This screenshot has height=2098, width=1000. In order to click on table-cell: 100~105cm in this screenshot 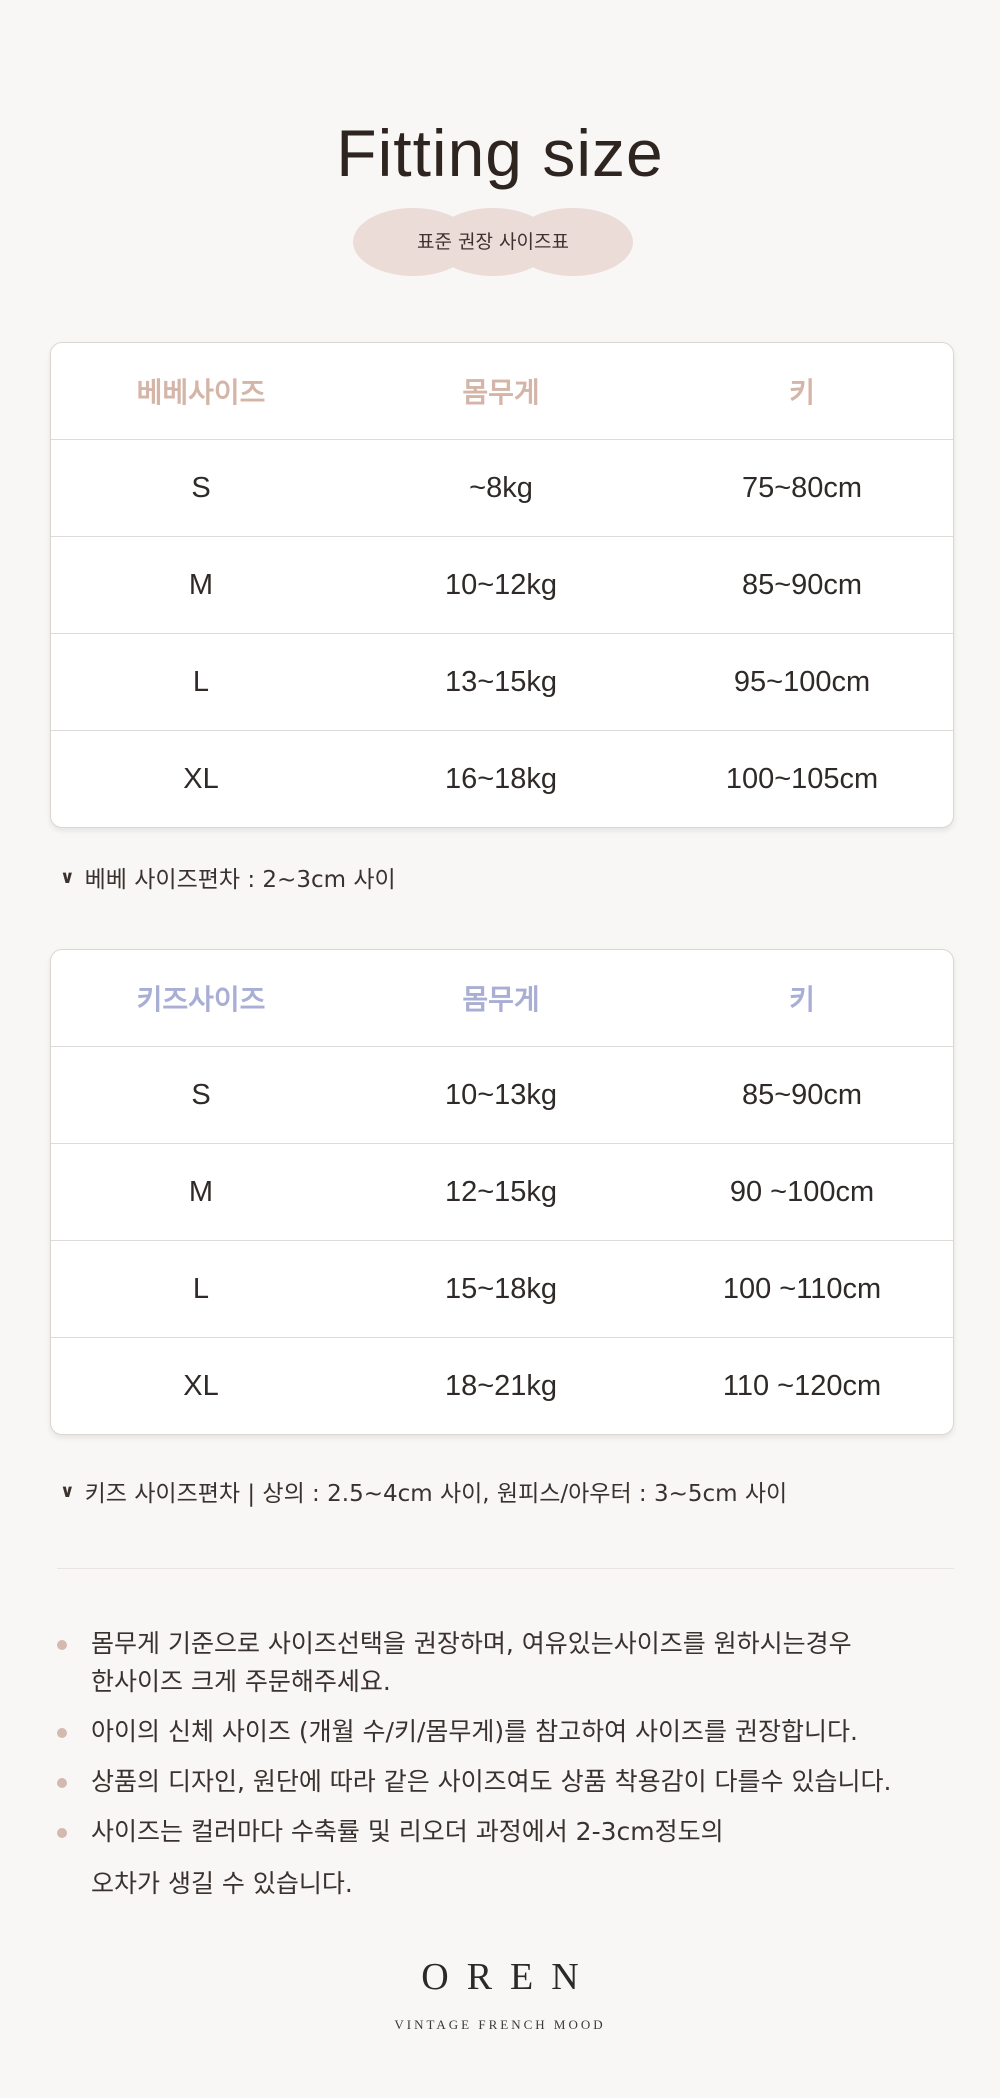, I will do `click(802, 778)`.